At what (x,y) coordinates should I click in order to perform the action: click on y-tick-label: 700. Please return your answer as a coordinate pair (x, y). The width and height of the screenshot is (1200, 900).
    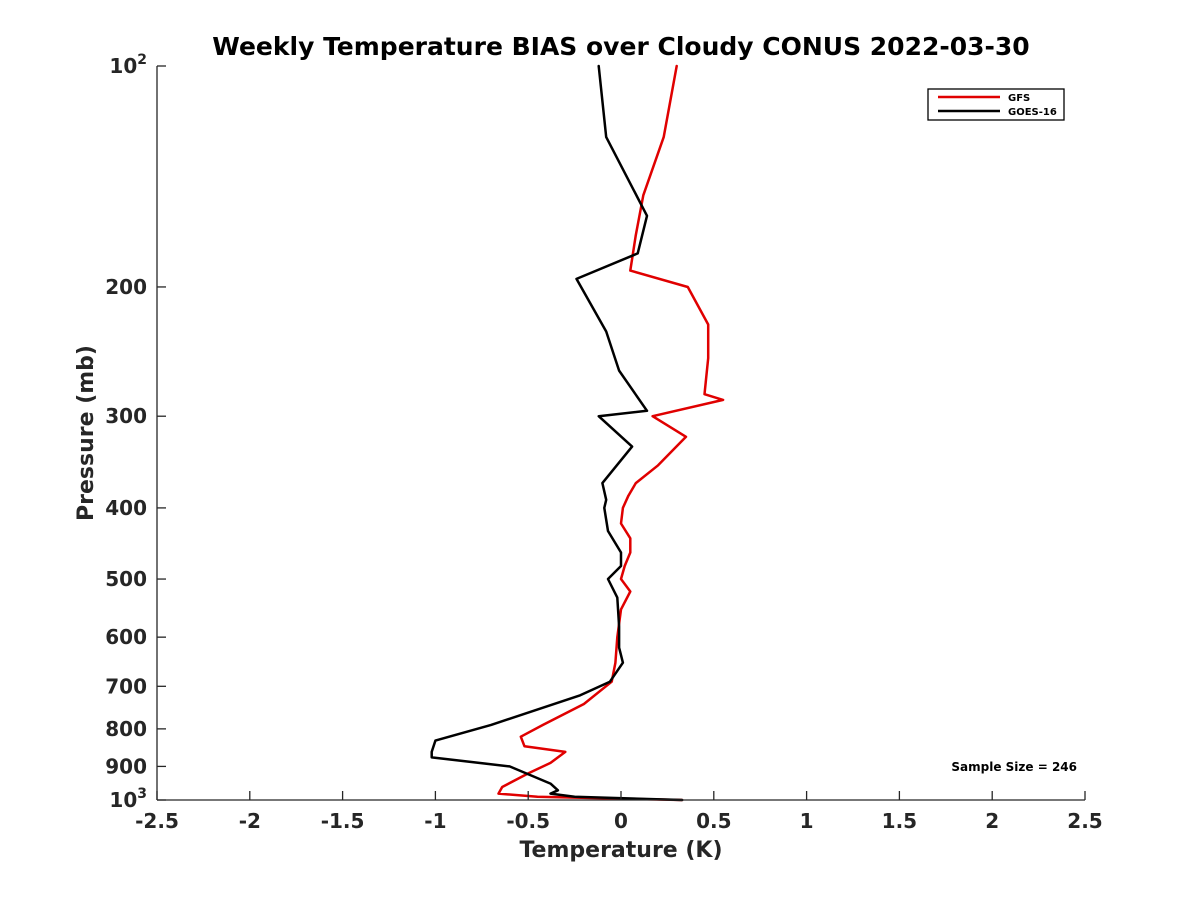
    Looking at the image, I should click on (126, 686).